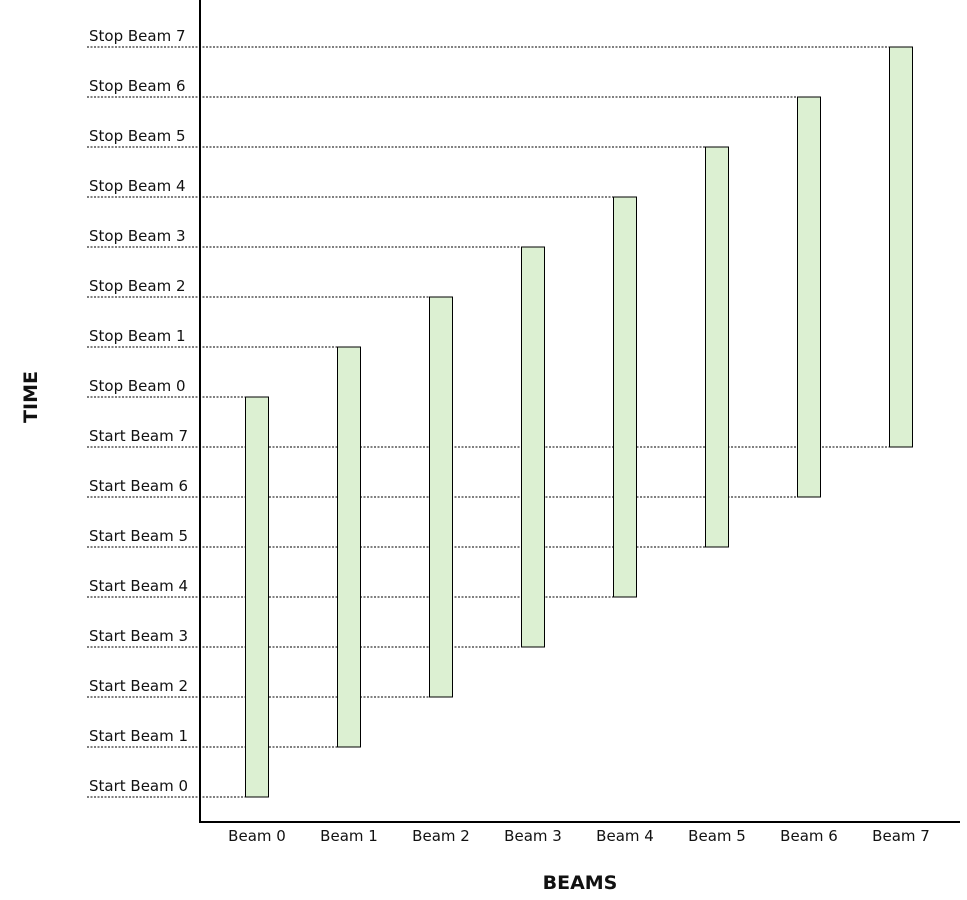 Image resolution: width=967 pixels, height=900 pixels. Describe the element at coordinates (901, 836) in the screenshot. I see `x-tick-label: Beam 7` at that location.